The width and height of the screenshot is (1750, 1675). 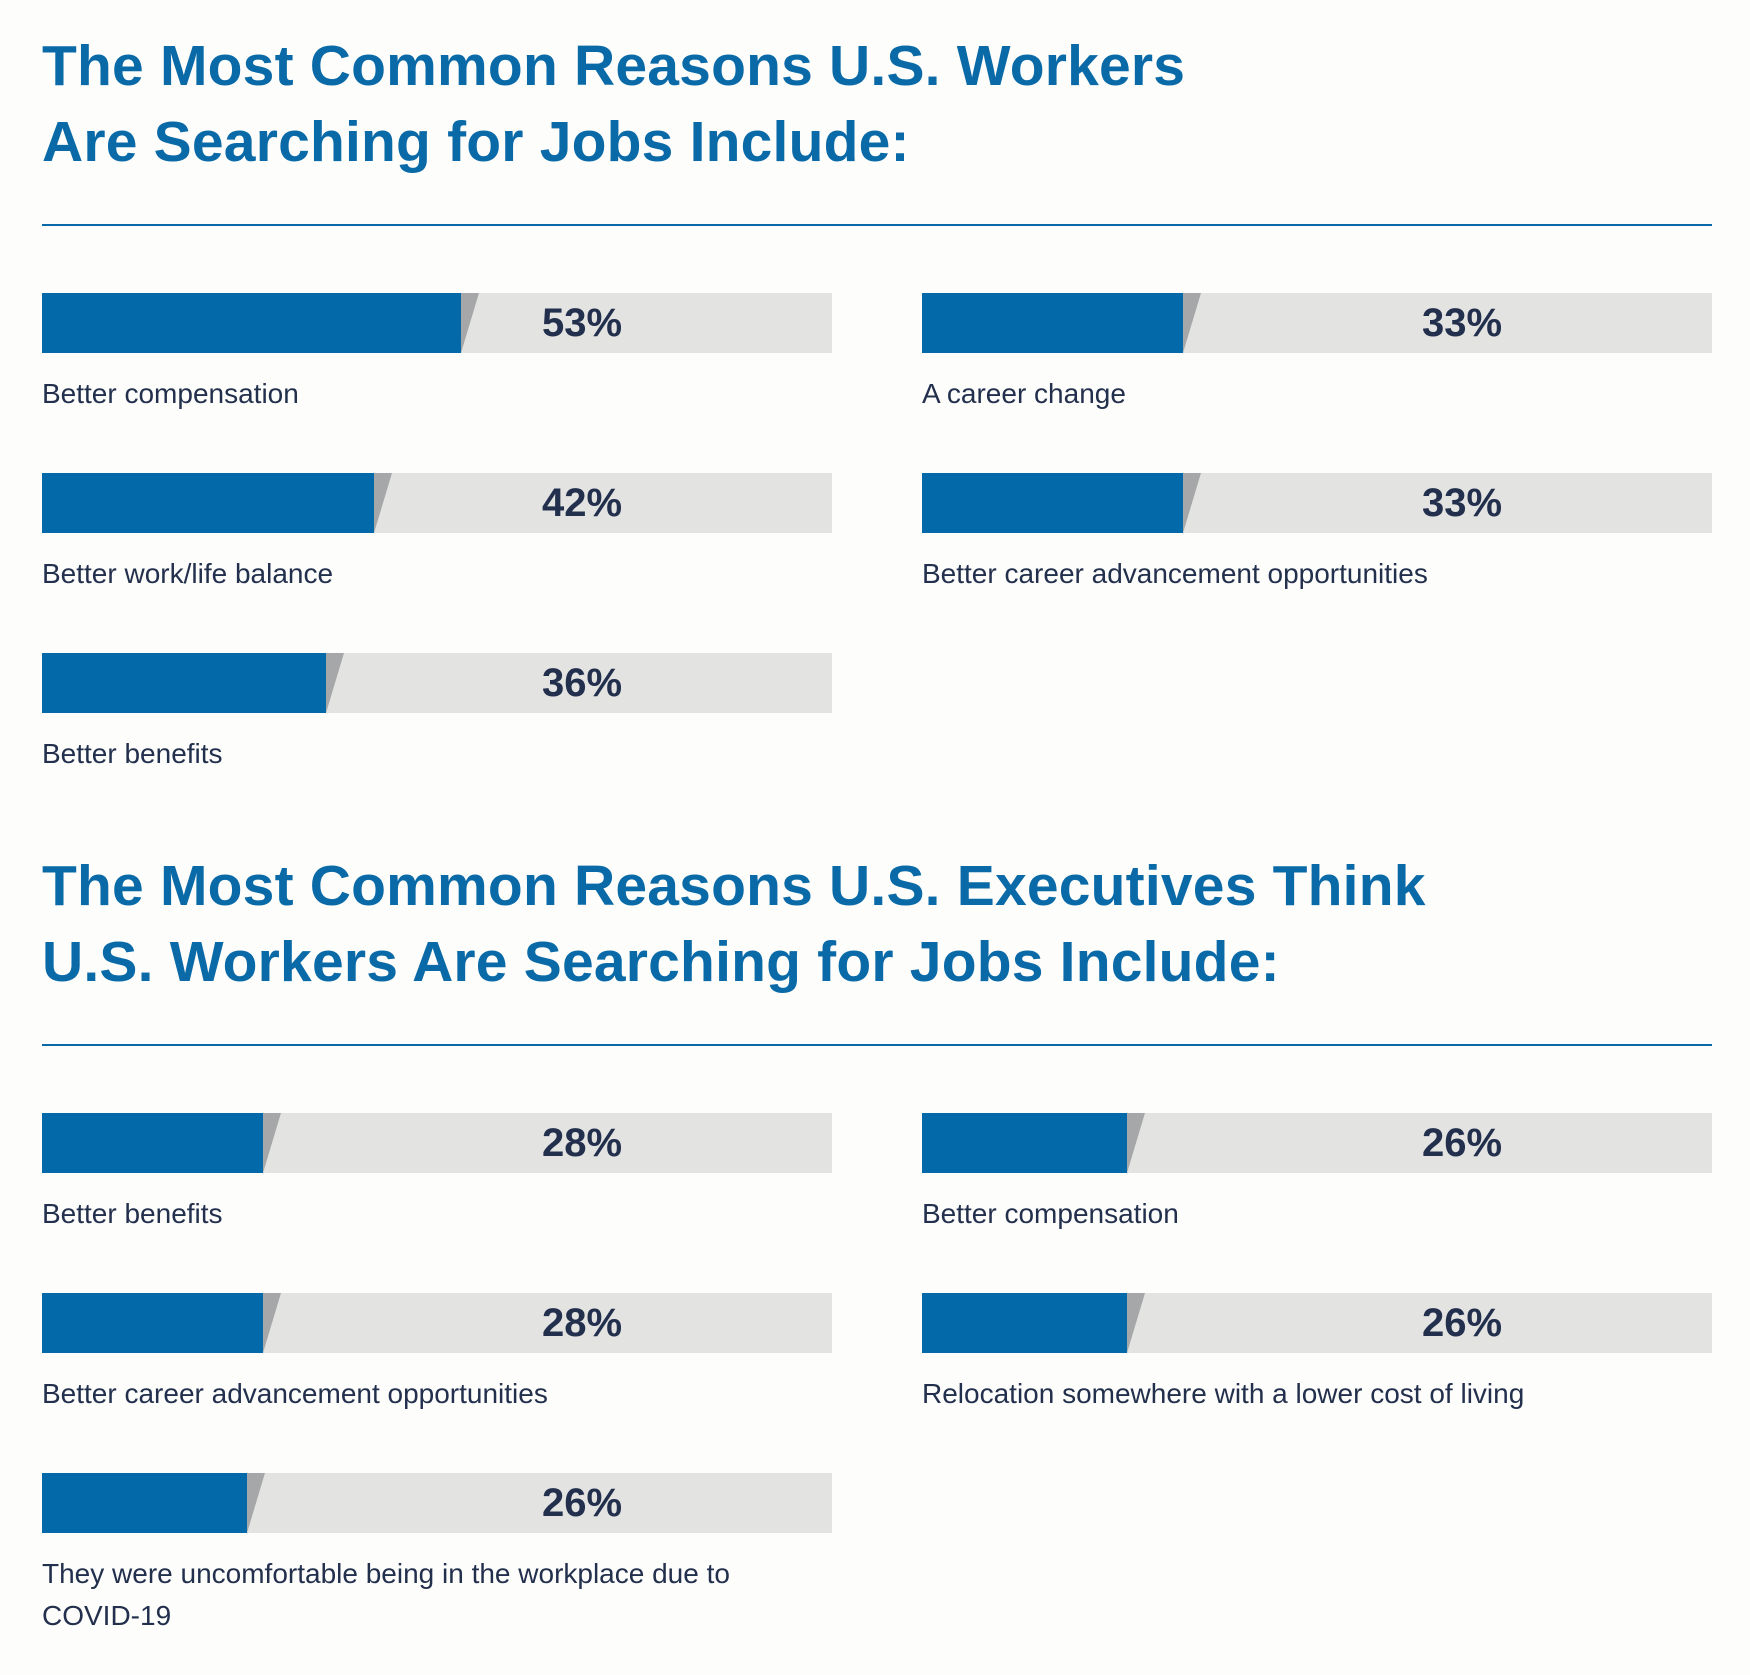 I want to click on bar-track: 53%, so click(x=437, y=323).